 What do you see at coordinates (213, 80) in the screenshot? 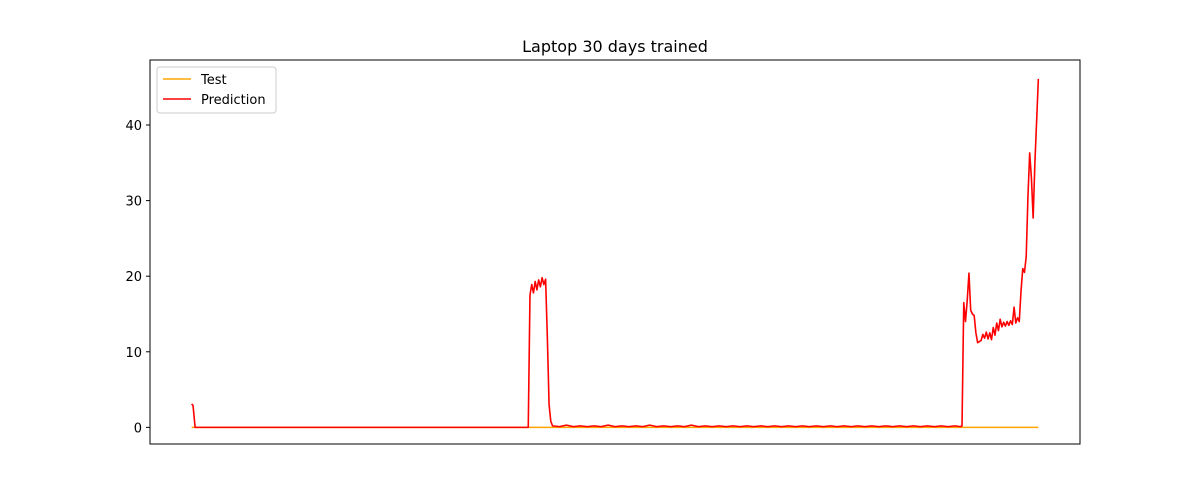
I see `legend-label-test: Test` at bounding box center [213, 80].